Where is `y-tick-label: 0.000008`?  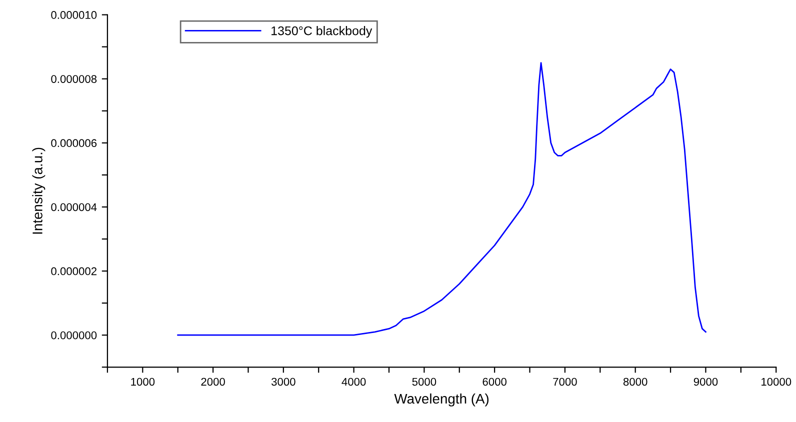
y-tick-label: 0.000008 is located at coordinates (74, 79).